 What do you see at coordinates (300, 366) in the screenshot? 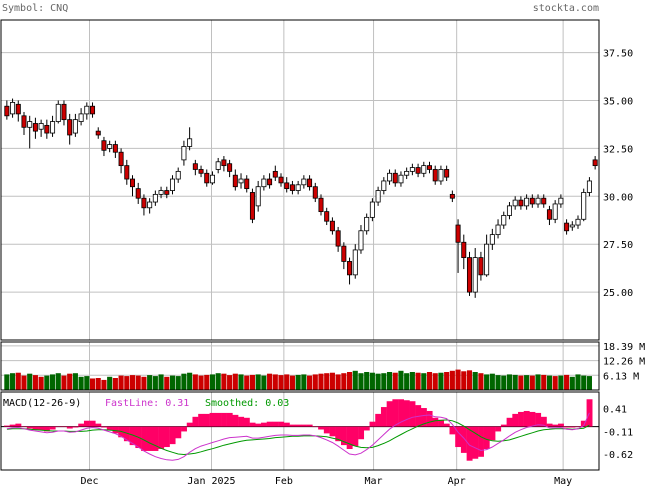
I see `panel-border` at bounding box center [300, 366].